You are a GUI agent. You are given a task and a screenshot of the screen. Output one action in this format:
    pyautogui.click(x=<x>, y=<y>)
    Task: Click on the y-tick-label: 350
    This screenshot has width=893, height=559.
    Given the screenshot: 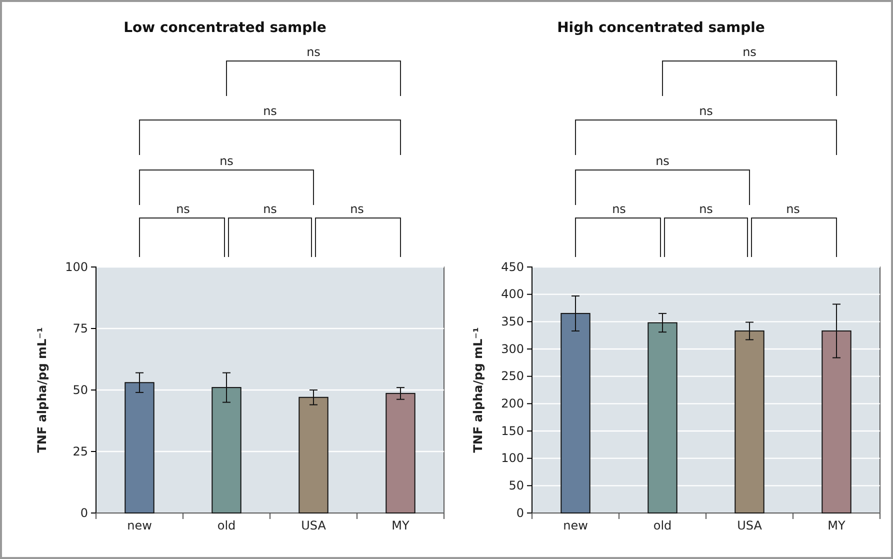 What is the action you would take?
    pyautogui.click(x=512, y=321)
    